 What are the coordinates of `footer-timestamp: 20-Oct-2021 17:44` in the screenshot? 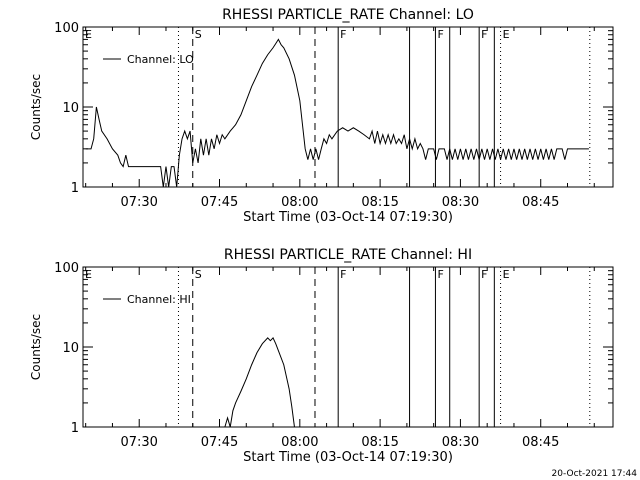 It's located at (595, 474).